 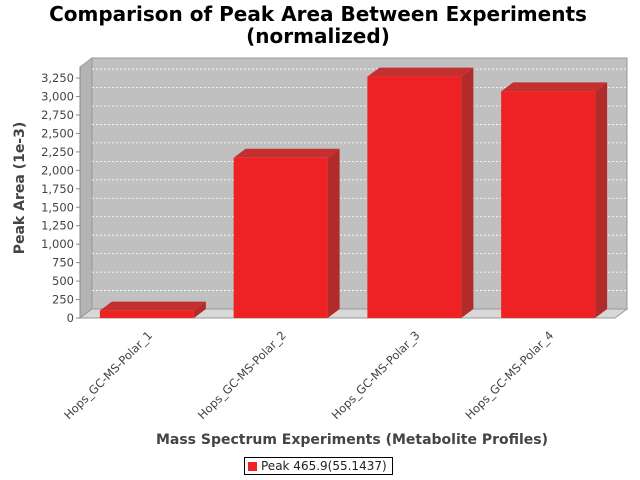 What do you see at coordinates (86, 188) in the screenshot?
I see `plot-side-wall` at bounding box center [86, 188].